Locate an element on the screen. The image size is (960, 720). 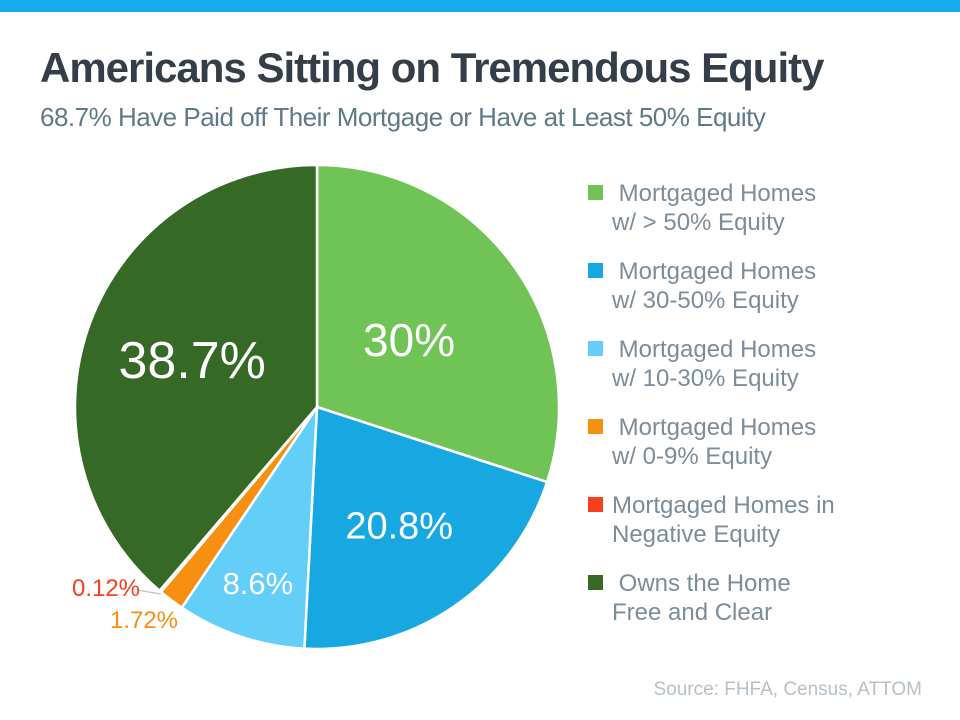
legend-item-4: Mortgaged Homes in Negative Equity is located at coordinates (763, 520).